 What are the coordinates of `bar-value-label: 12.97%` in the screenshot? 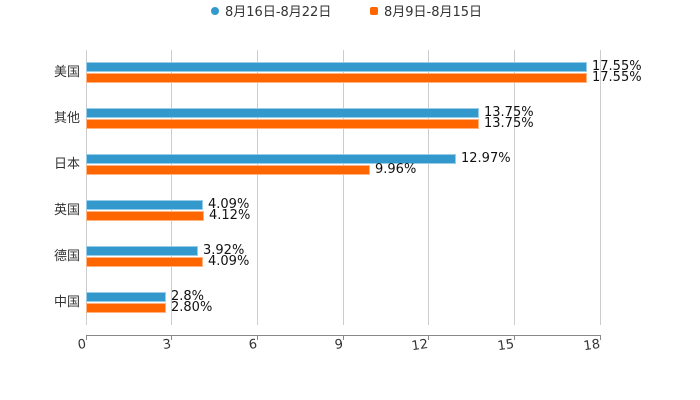 It's located at (486, 158).